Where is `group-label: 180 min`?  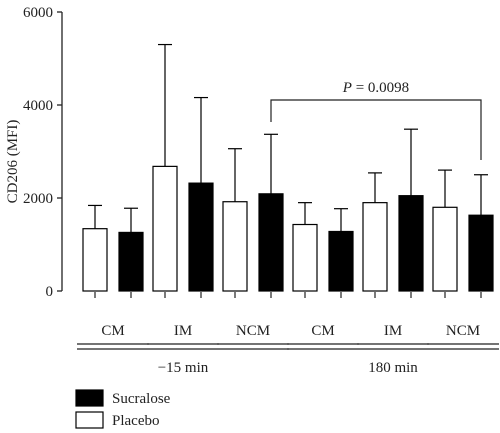 group-label: 180 min is located at coordinates (393, 368).